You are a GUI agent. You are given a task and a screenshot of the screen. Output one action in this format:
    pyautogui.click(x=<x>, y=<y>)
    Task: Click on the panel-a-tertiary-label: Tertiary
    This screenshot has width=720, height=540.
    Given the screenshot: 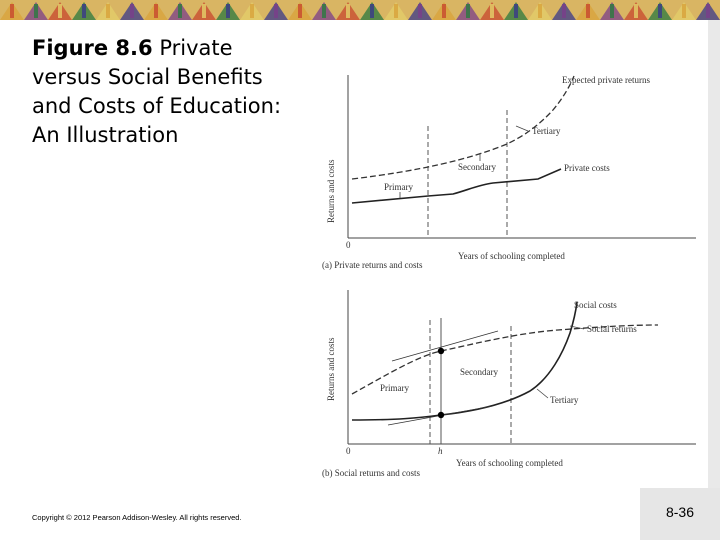 What is the action you would take?
    pyautogui.click(x=546, y=131)
    